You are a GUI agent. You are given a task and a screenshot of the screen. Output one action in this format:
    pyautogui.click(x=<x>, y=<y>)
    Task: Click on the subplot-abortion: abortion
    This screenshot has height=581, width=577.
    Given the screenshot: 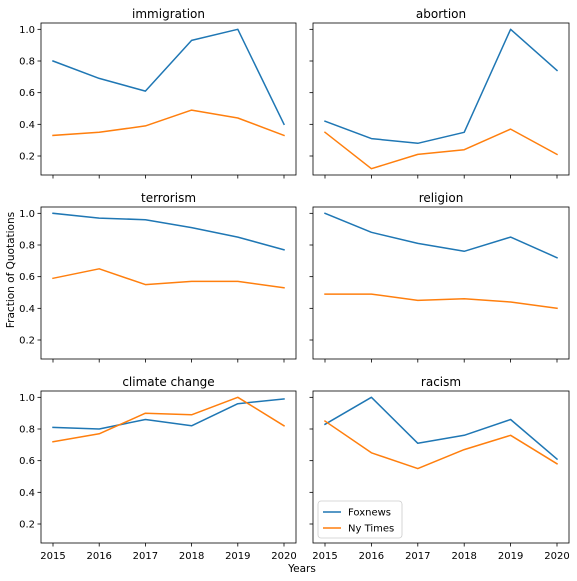 What is the action you would take?
    pyautogui.click(x=439, y=93)
    